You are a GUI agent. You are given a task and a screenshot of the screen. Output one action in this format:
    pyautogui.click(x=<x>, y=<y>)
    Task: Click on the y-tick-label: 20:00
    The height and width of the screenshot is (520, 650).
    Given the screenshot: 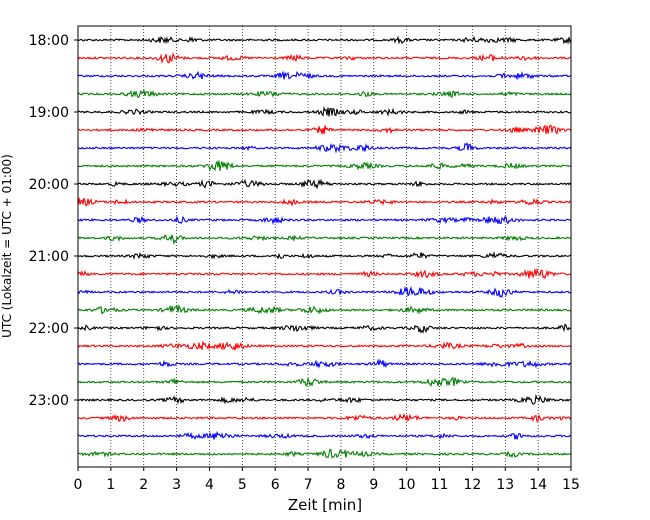 What is the action you would take?
    pyautogui.click(x=49, y=185)
    